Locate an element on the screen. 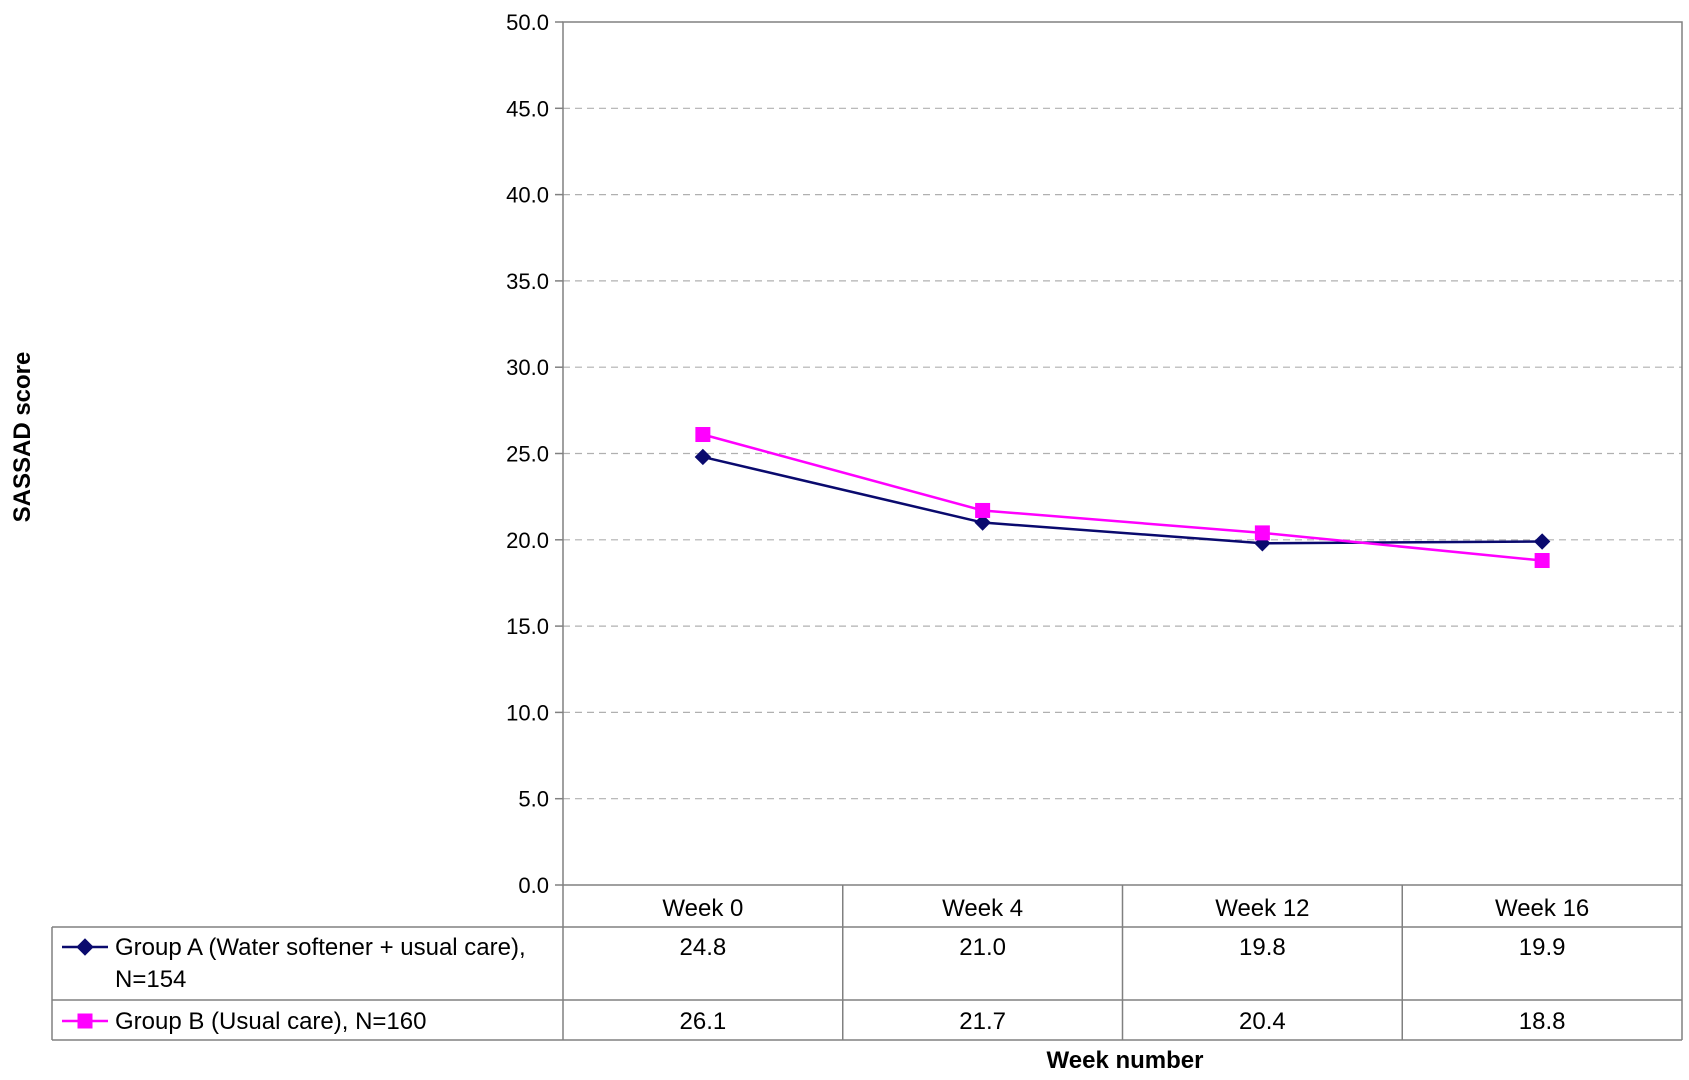 This screenshot has width=1689, height=1080. x-category-label: Week 4 is located at coordinates (982, 908).